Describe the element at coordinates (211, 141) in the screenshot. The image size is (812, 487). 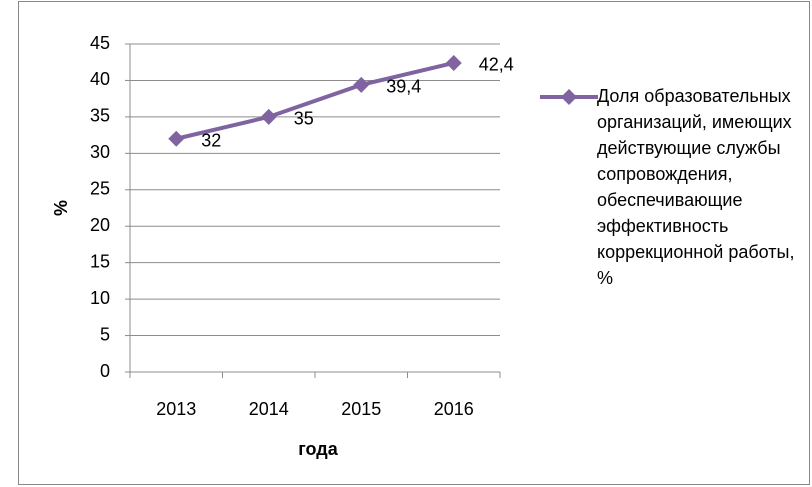
I see `data-label: 32` at that location.